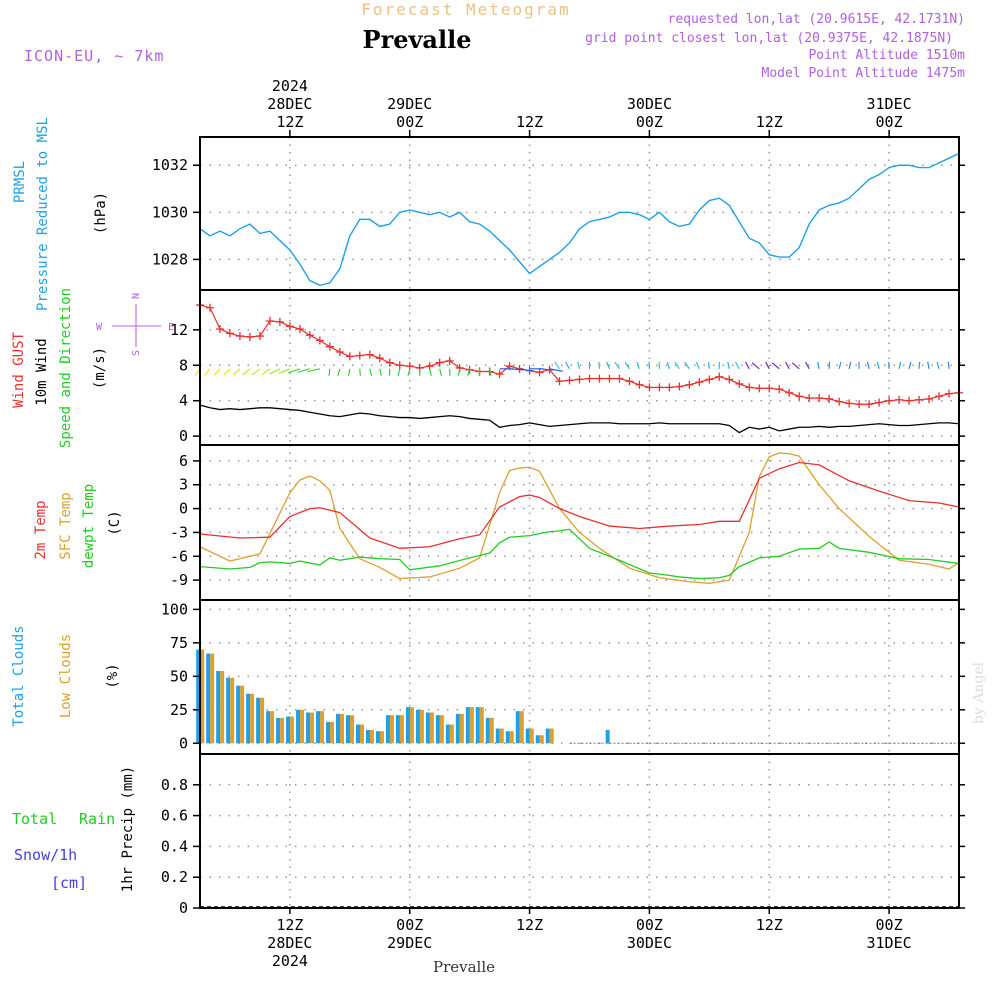  What do you see at coordinates (183, 401) in the screenshot?
I see `y-tick-label: 4` at bounding box center [183, 401].